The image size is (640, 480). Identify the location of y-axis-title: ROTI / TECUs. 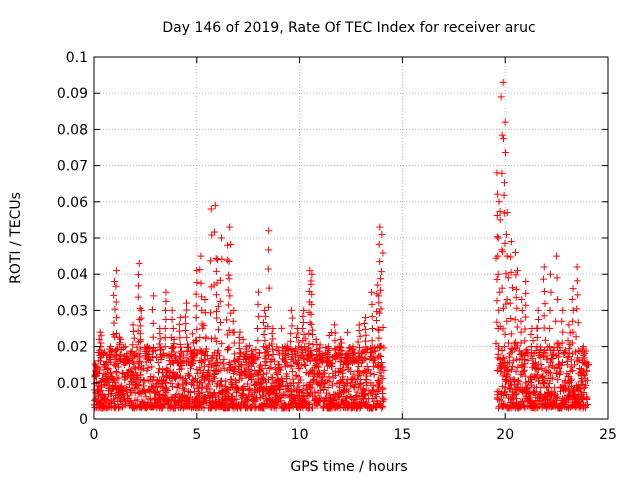
(16, 238).